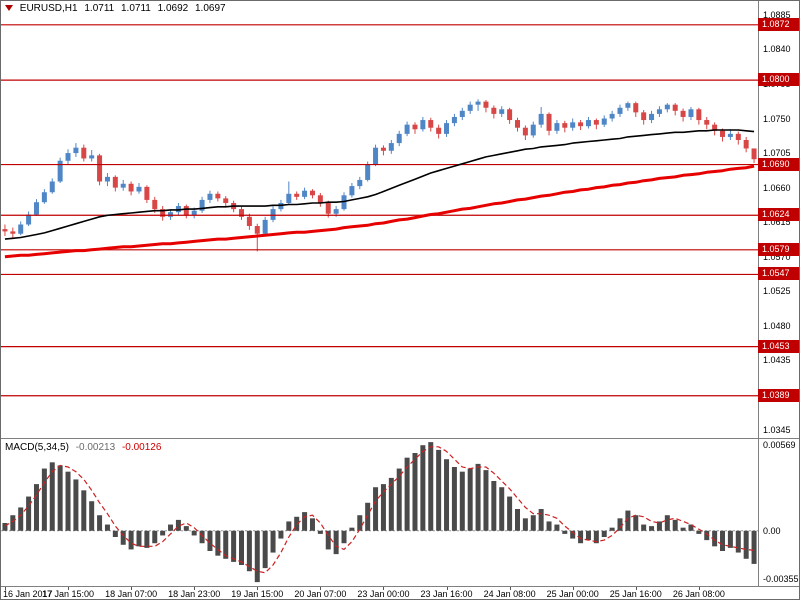 The width and height of the screenshot is (800, 600). What do you see at coordinates (778, 24) in the screenshot?
I see `price-level-badge: 1.0872` at bounding box center [778, 24].